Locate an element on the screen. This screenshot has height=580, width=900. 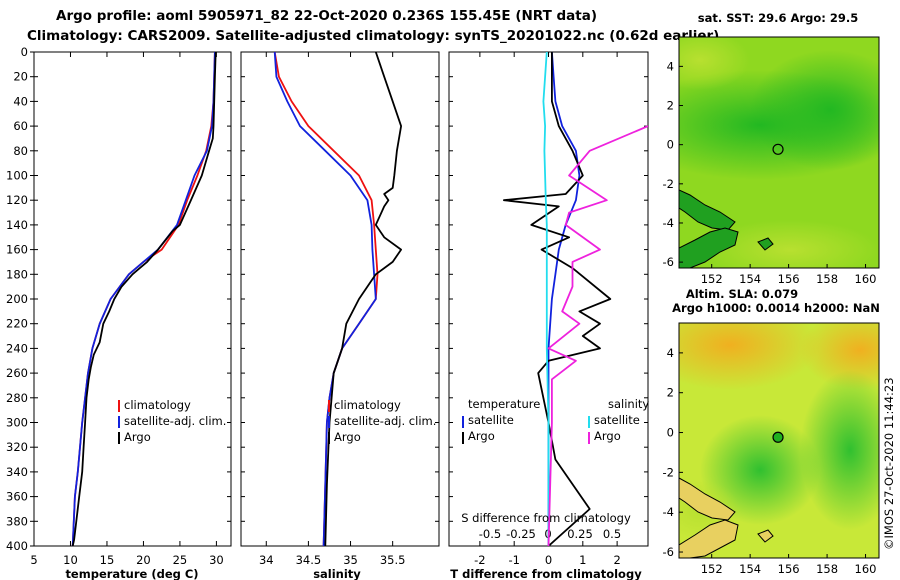
x-tick-label: 25 is located at coordinates (180, 560).